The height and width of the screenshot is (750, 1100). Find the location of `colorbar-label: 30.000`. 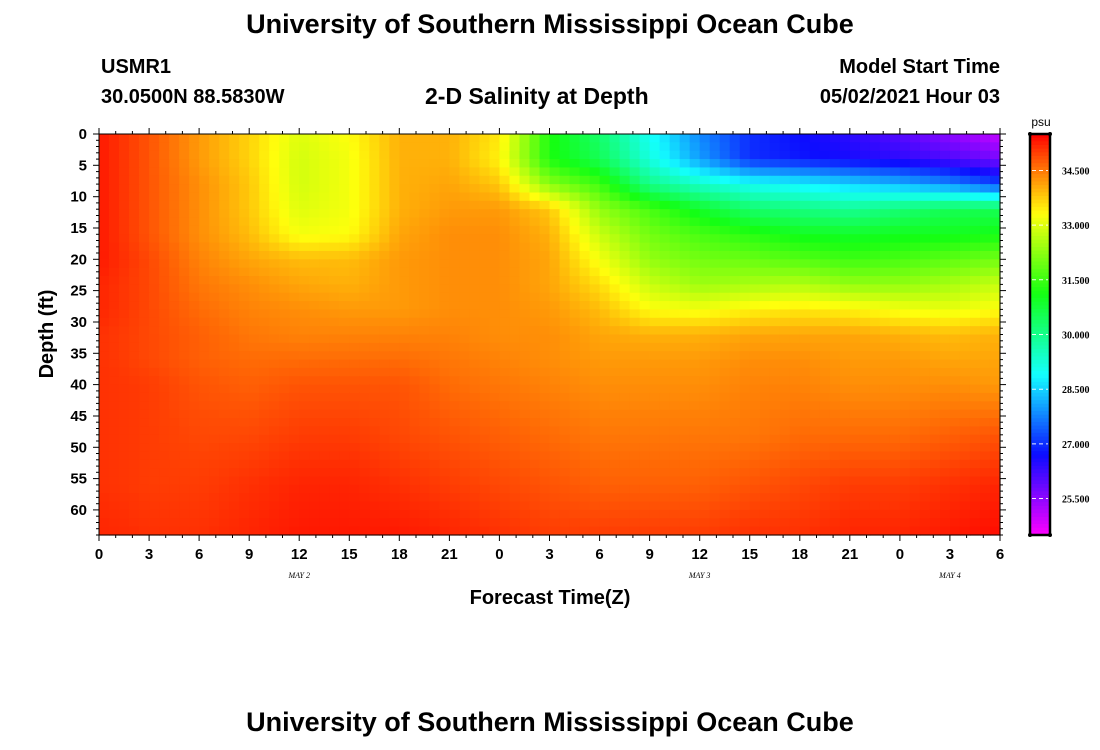

colorbar-label: 30.000 is located at coordinates (1076, 336).